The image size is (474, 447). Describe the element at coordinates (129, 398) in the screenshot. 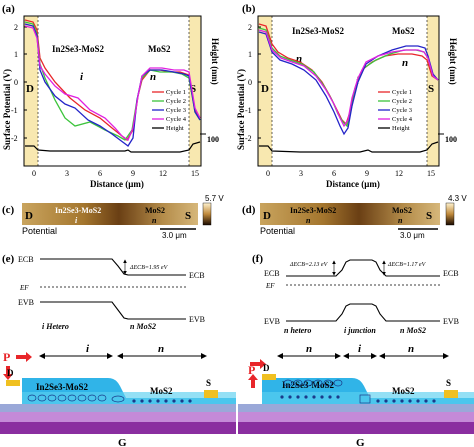

I see `mos2-top-layer` at that location.